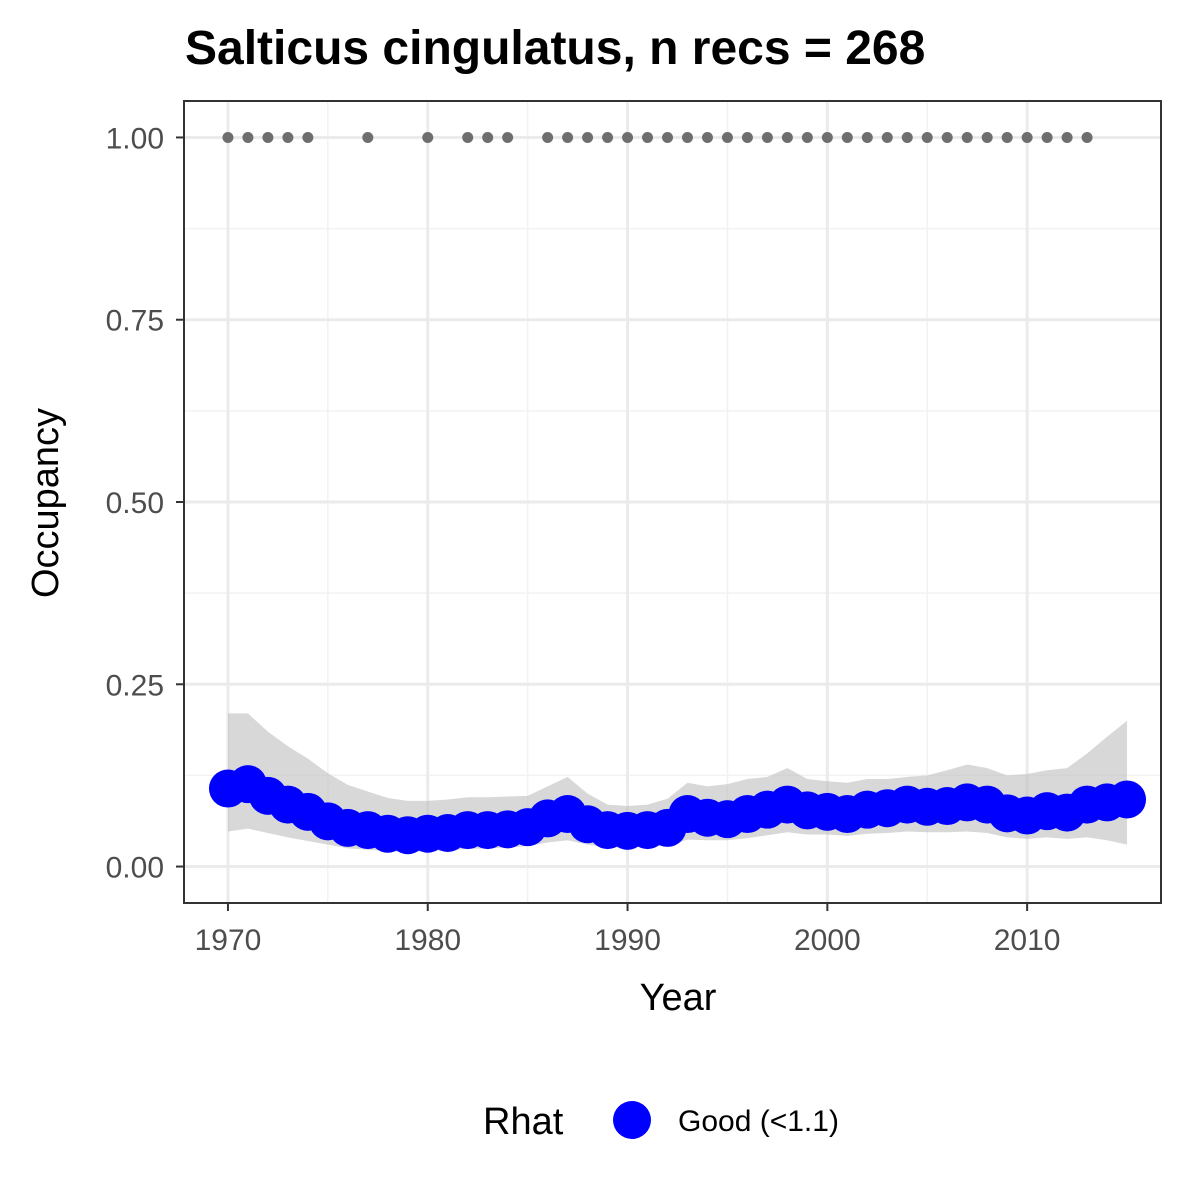 The height and width of the screenshot is (1200, 1200). Describe the element at coordinates (523, 1122) in the screenshot. I see `legend-title: Rhat` at that location.